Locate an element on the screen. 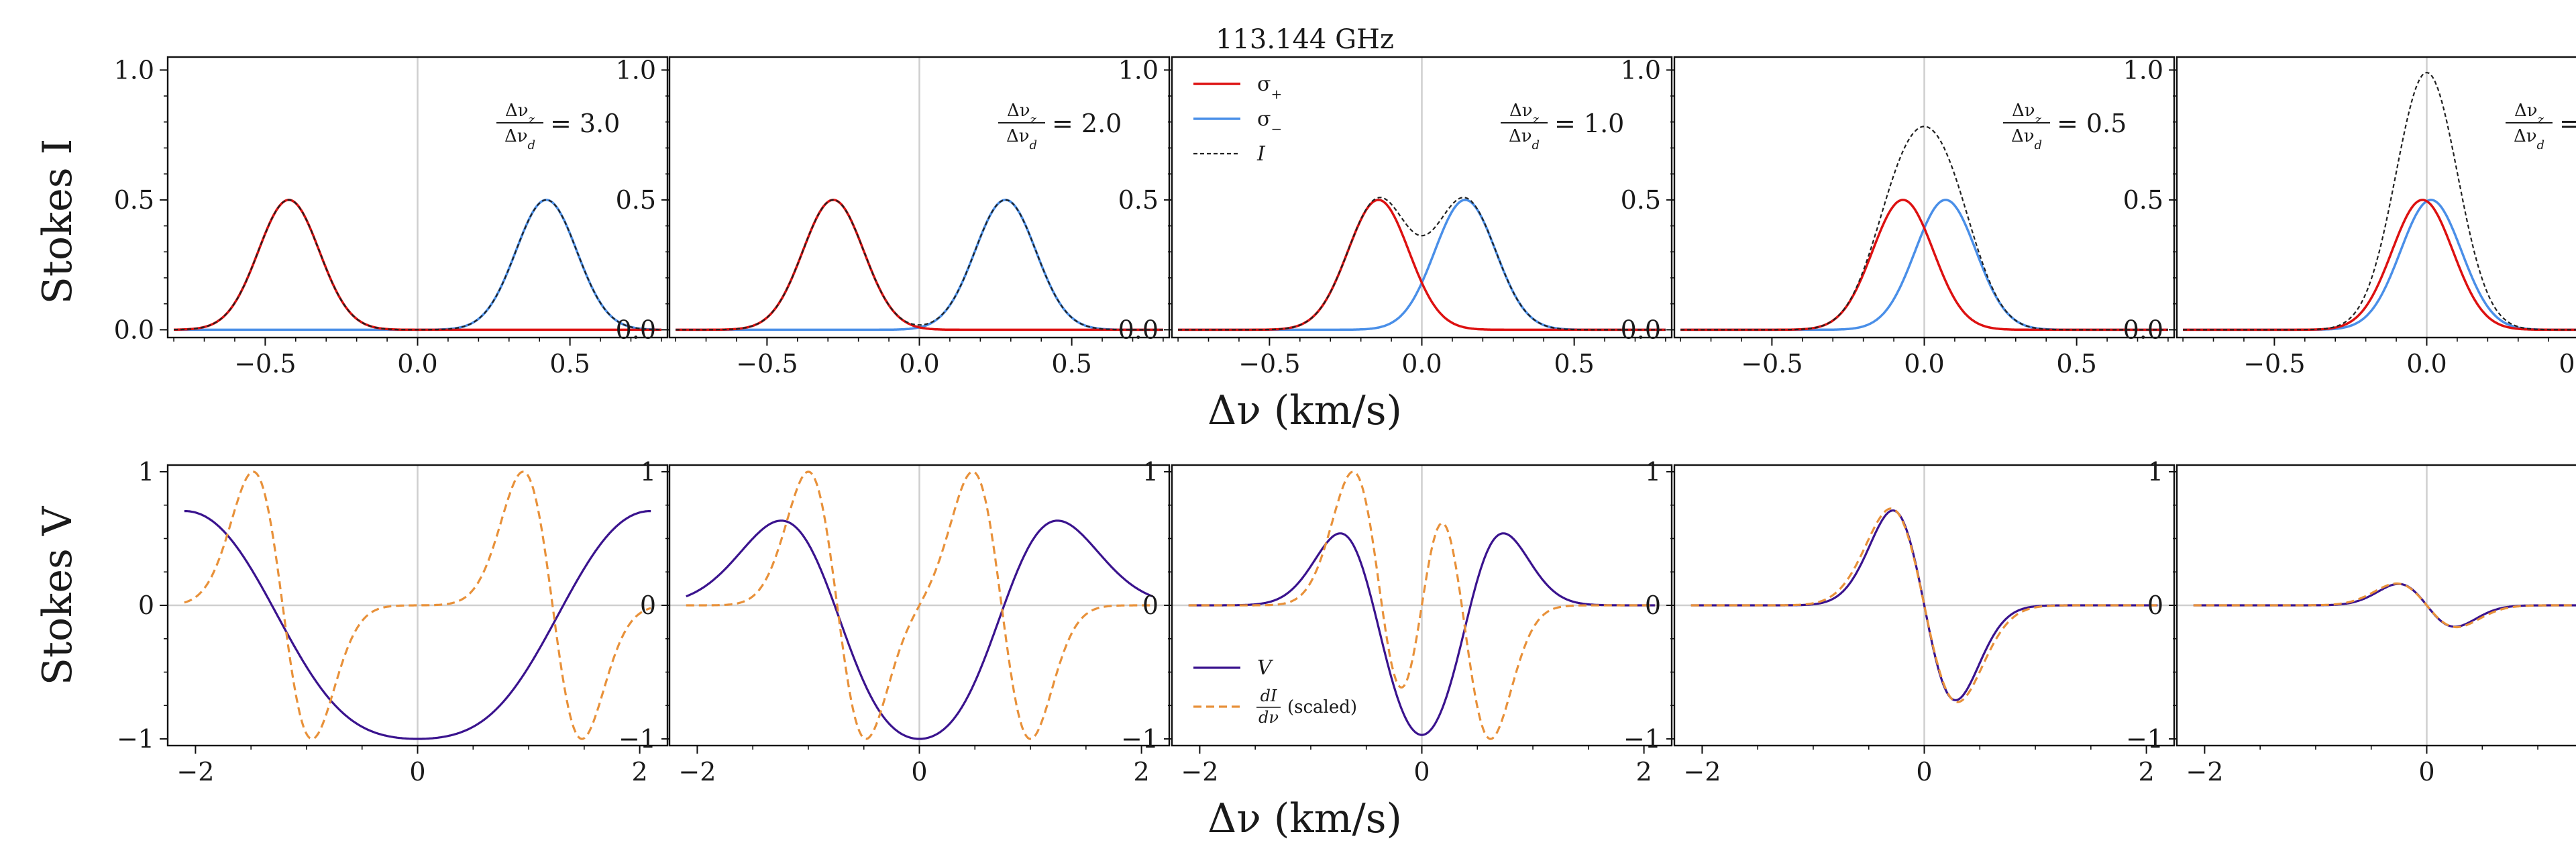 The height and width of the screenshot is (859, 2576). stokes-v-panel-4: −2 0 2−101 is located at coordinates (1899, 622).